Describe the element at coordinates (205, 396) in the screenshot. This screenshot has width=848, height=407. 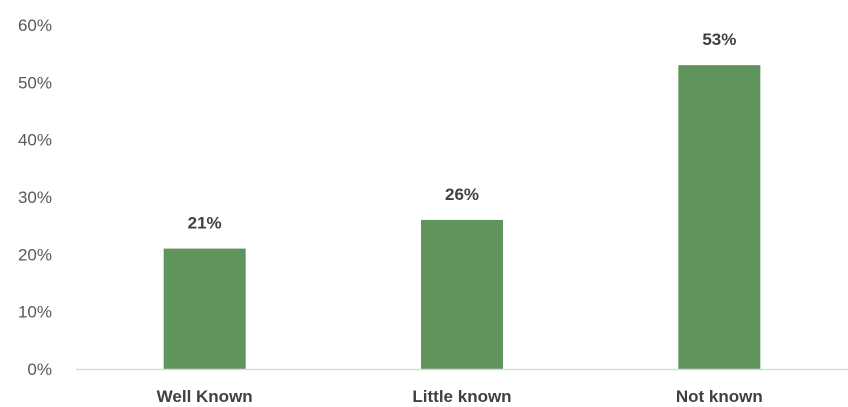
I see `x-category-label: Well Known` at that location.